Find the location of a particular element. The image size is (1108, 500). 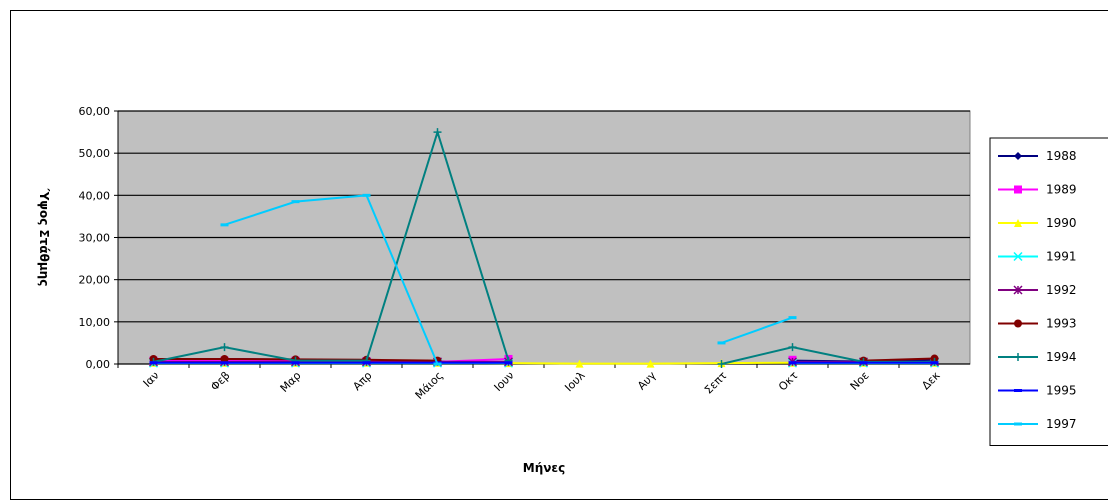

y-tick-label: 0,00 is located at coordinates (98, 364).